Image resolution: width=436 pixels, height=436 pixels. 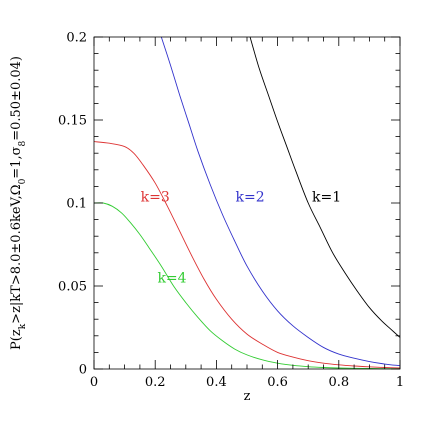 What do you see at coordinates (171, 279) in the screenshot?
I see `series-label-k=4: k=4` at bounding box center [171, 279].